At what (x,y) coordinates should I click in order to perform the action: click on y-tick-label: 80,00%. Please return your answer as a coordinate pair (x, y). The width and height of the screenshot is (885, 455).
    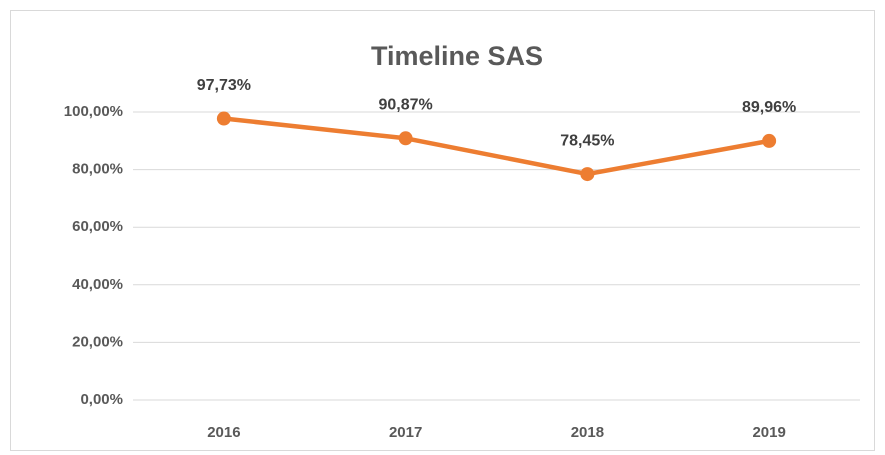
    Looking at the image, I should click on (97, 169).